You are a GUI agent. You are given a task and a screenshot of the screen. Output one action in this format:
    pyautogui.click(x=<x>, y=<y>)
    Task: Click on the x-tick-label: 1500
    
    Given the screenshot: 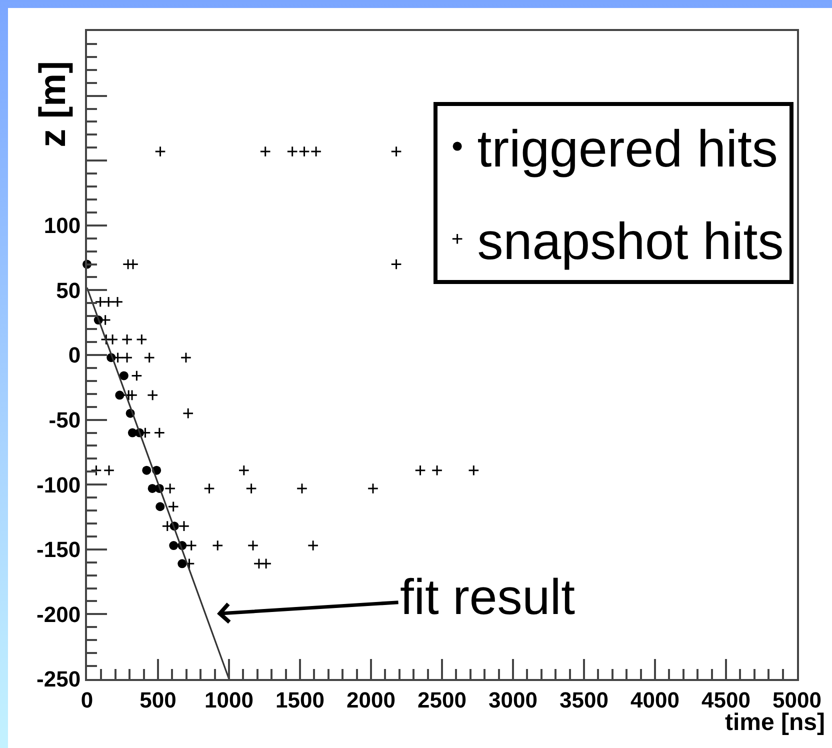 What is the action you would take?
    pyautogui.click(x=300, y=699)
    